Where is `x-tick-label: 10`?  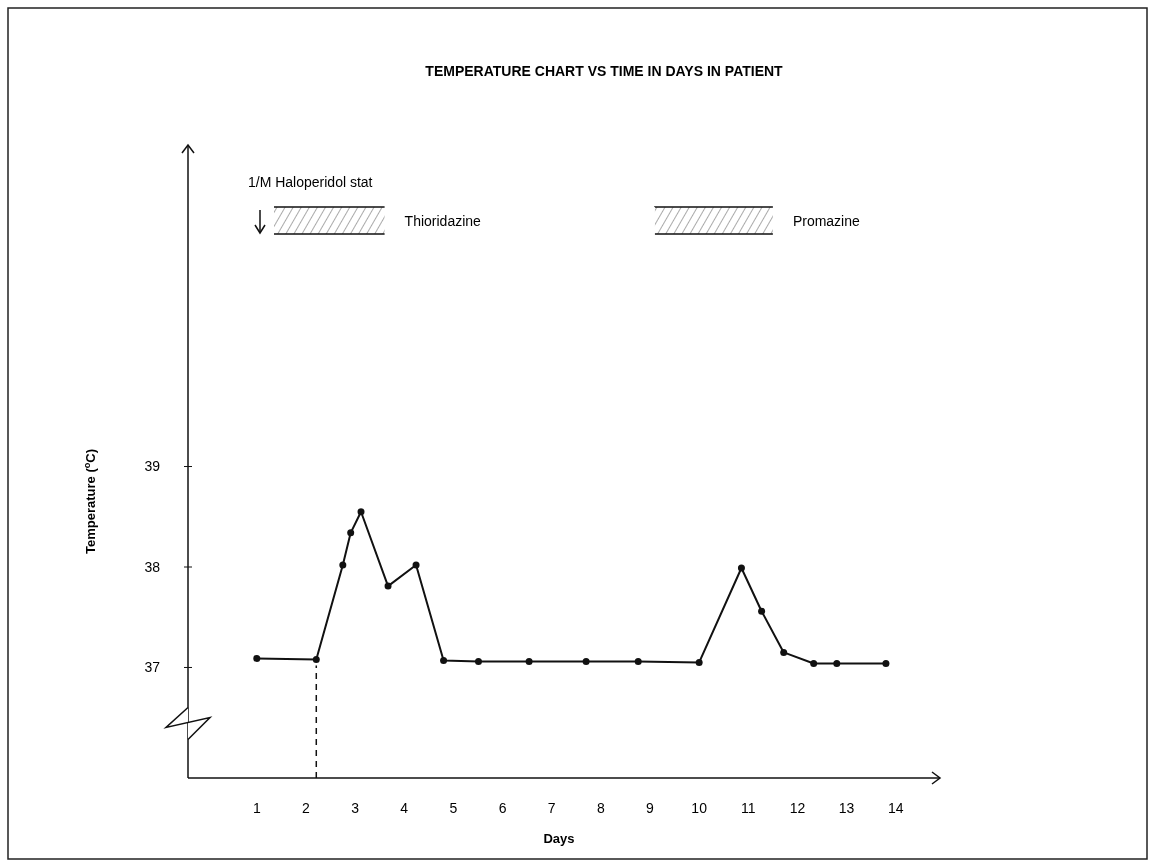 x-tick-label: 10 is located at coordinates (699, 807).